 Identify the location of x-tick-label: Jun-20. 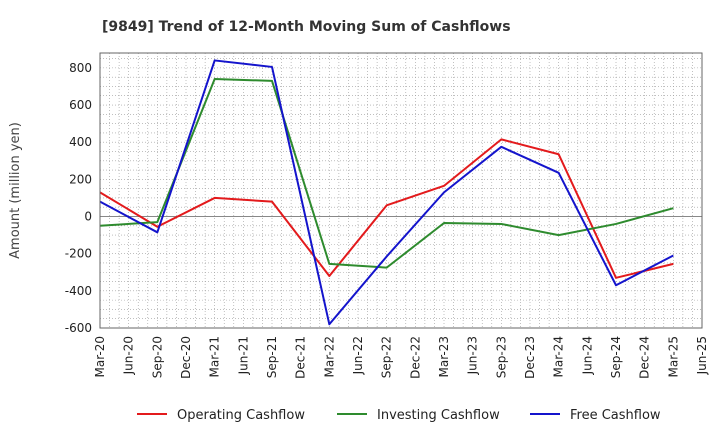
(129, 355).